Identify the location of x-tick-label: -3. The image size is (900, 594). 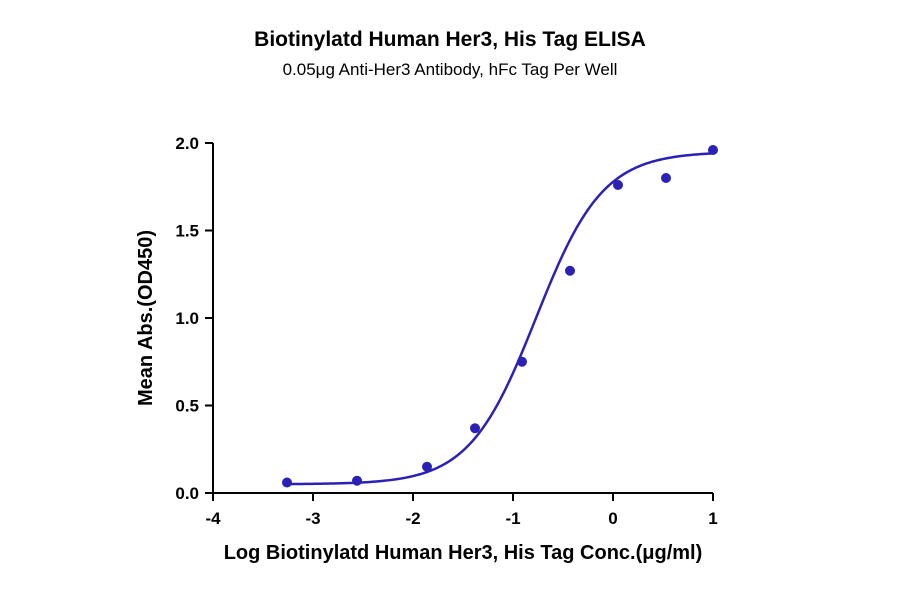
(312, 518).